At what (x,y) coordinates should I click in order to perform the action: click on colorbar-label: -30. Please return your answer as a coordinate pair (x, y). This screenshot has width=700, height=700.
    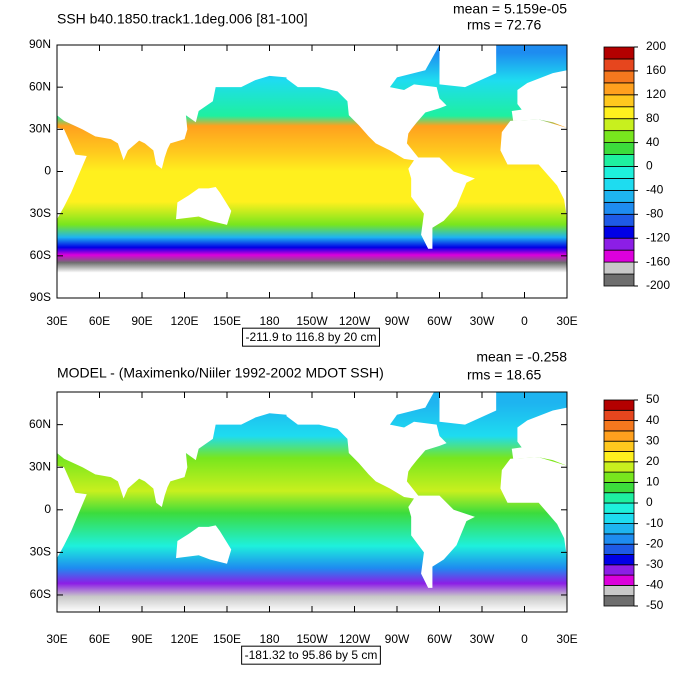
    Looking at the image, I should click on (655, 564).